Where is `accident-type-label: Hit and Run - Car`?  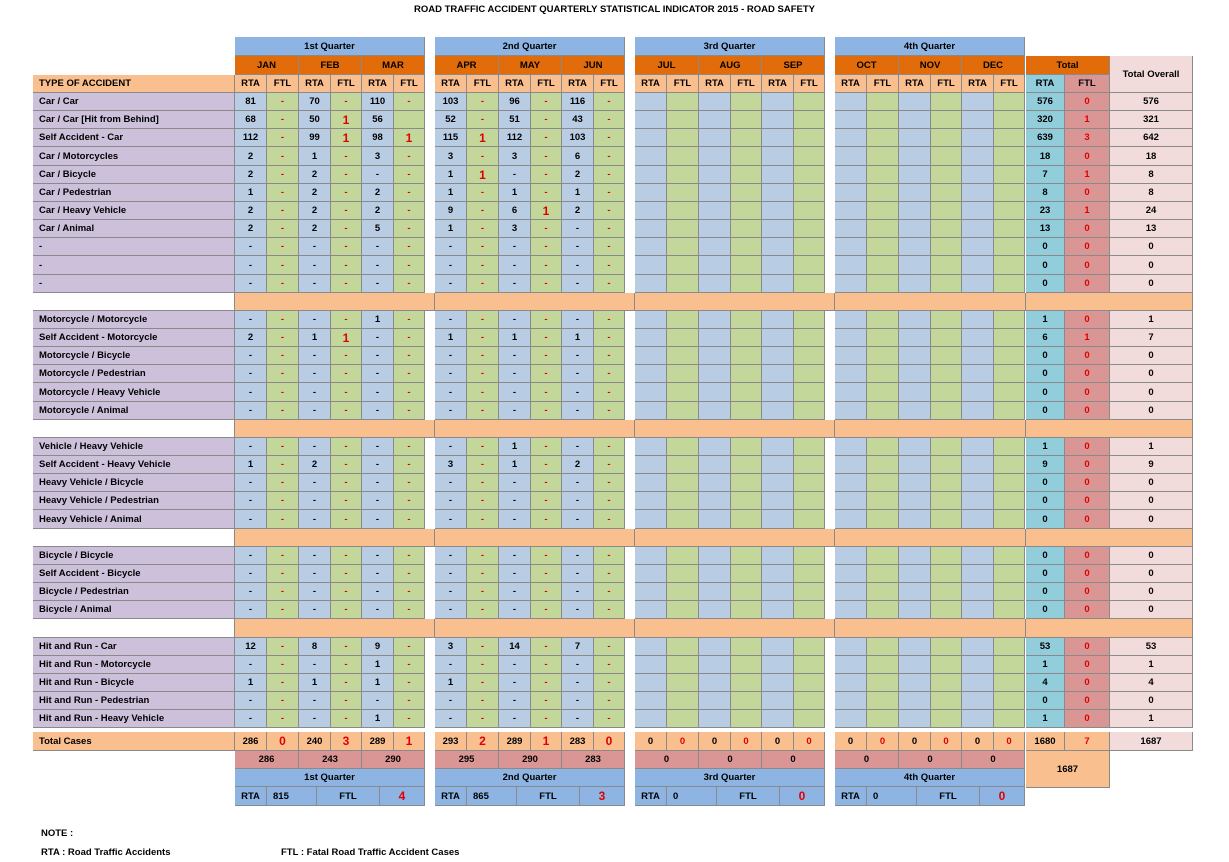
accident-type-label: Hit and Run - Car is located at coordinates (134, 647).